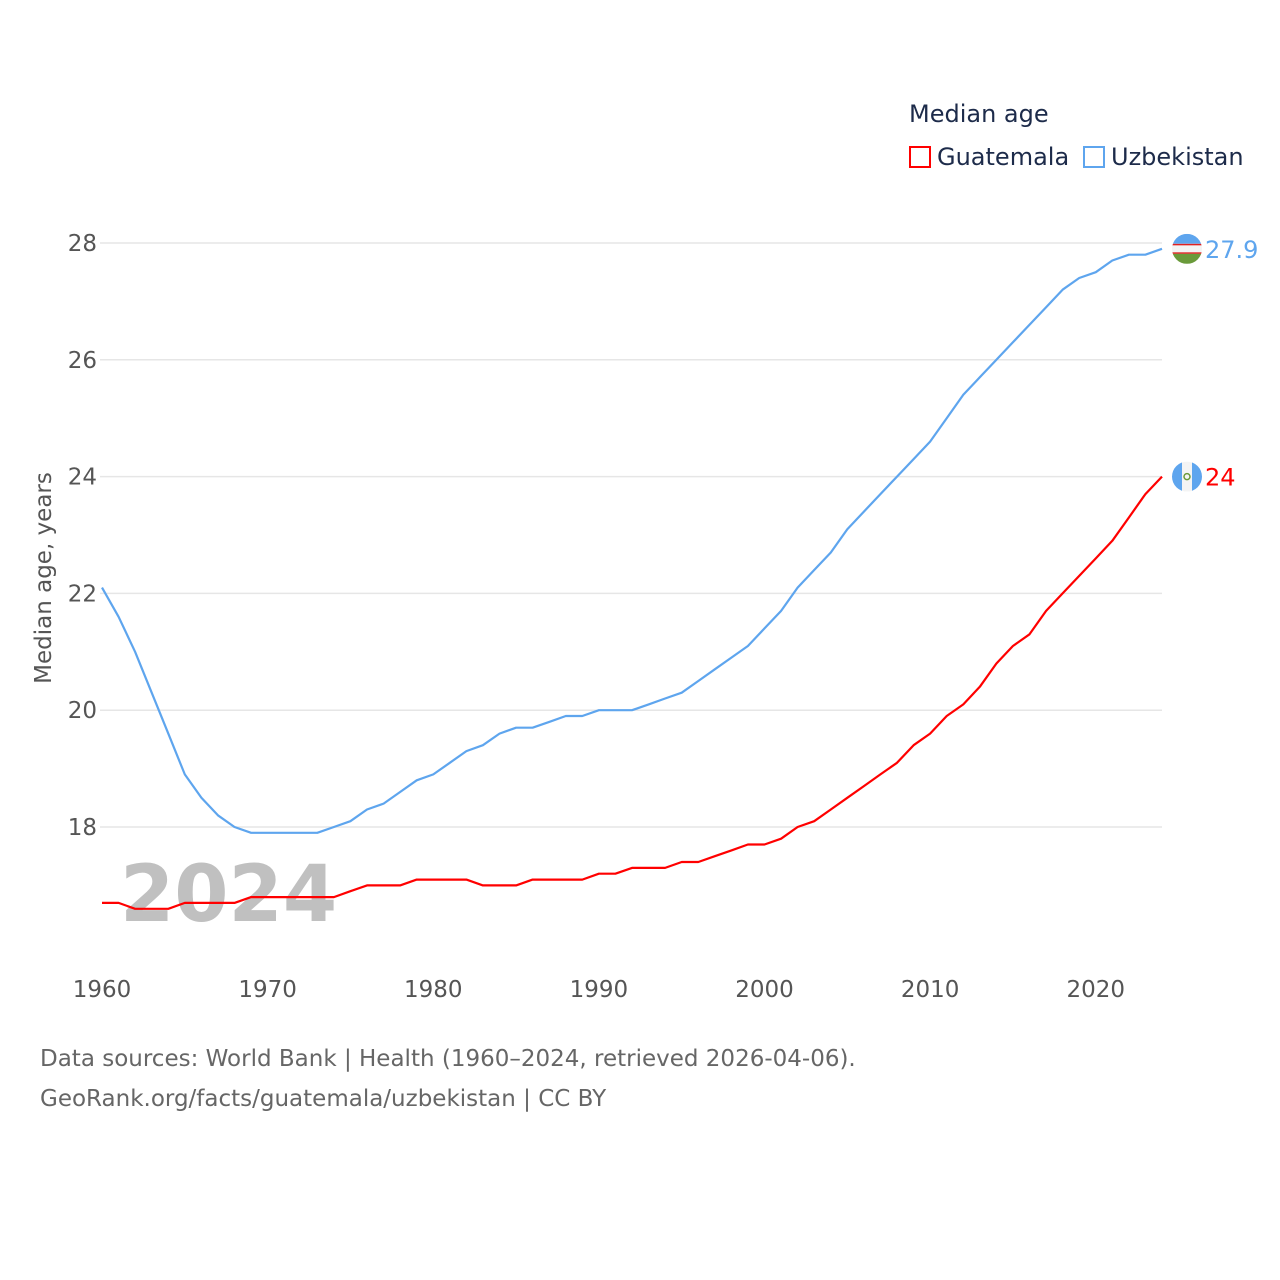  Describe the element at coordinates (44, 578) in the screenshot. I see `y-axis-label: Median age, years` at that location.